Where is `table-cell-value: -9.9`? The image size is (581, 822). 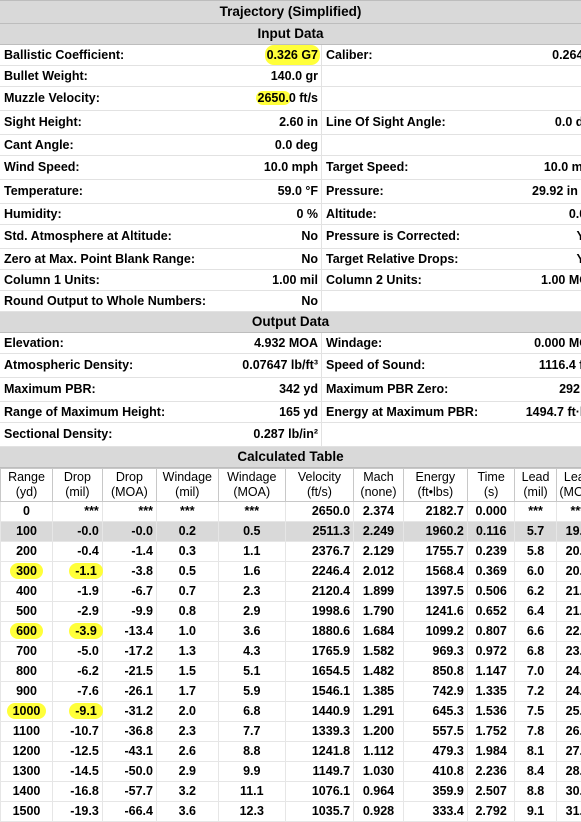 table-cell-value: -9.9 is located at coordinates (142, 611).